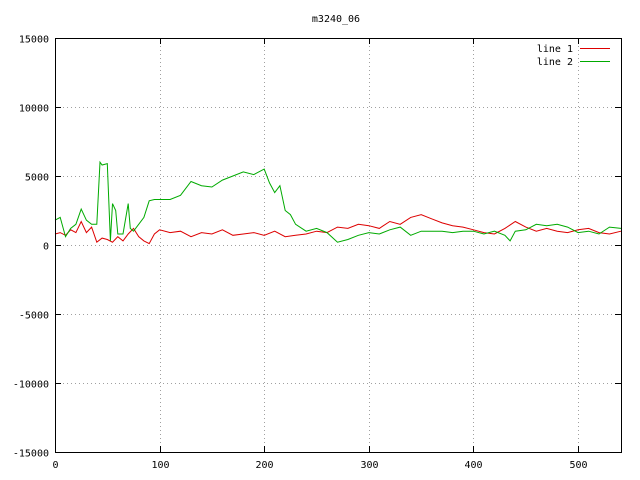 The width and height of the screenshot is (640, 480). What do you see at coordinates (160, 465) in the screenshot?
I see `x-tick-label: 100` at bounding box center [160, 465].